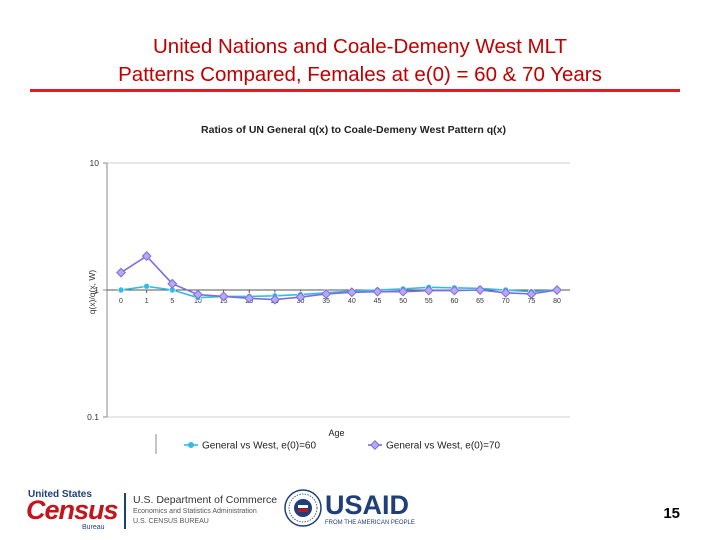 The width and height of the screenshot is (720, 540). I want to click on legend-label-2: General vs West, e(0)=70, so click(443, 446).